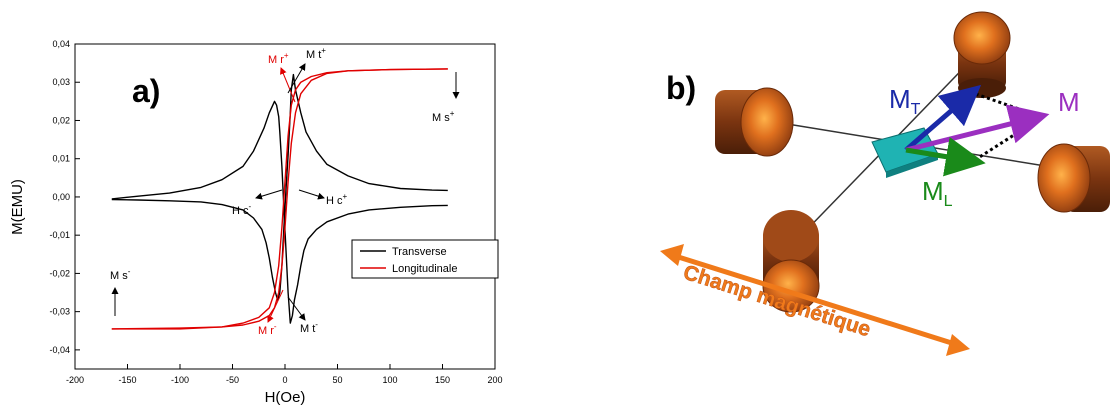 The height and width of the screenshot is (412, 1110). I want to click on x-tick-label: 0, so click(284, 380).